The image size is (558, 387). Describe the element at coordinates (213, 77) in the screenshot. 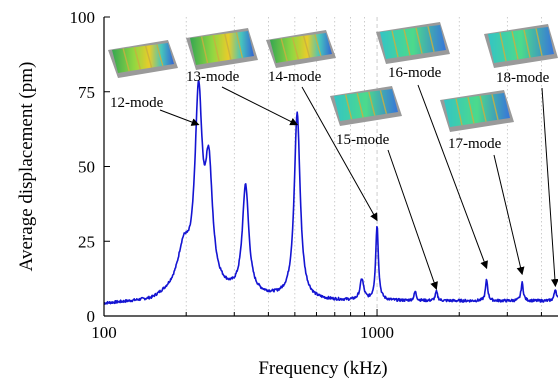

I see `mode-label: 13-mode` at that location.